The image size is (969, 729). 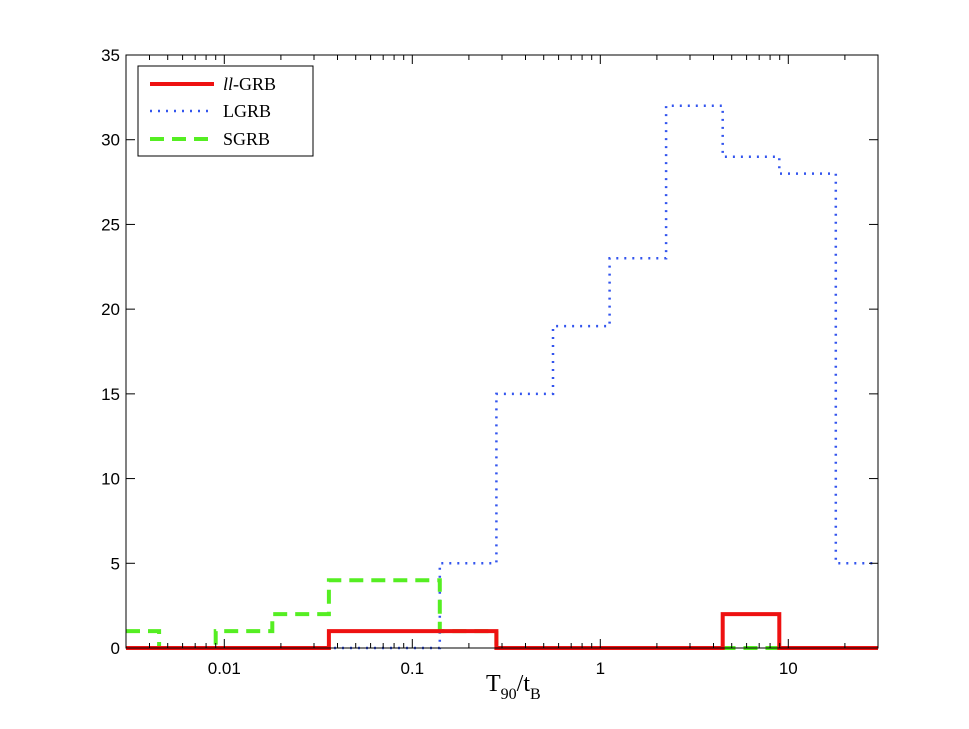 I want to click on legend-label-llgrb-rest: -GRB, so click(x=254, y=84).